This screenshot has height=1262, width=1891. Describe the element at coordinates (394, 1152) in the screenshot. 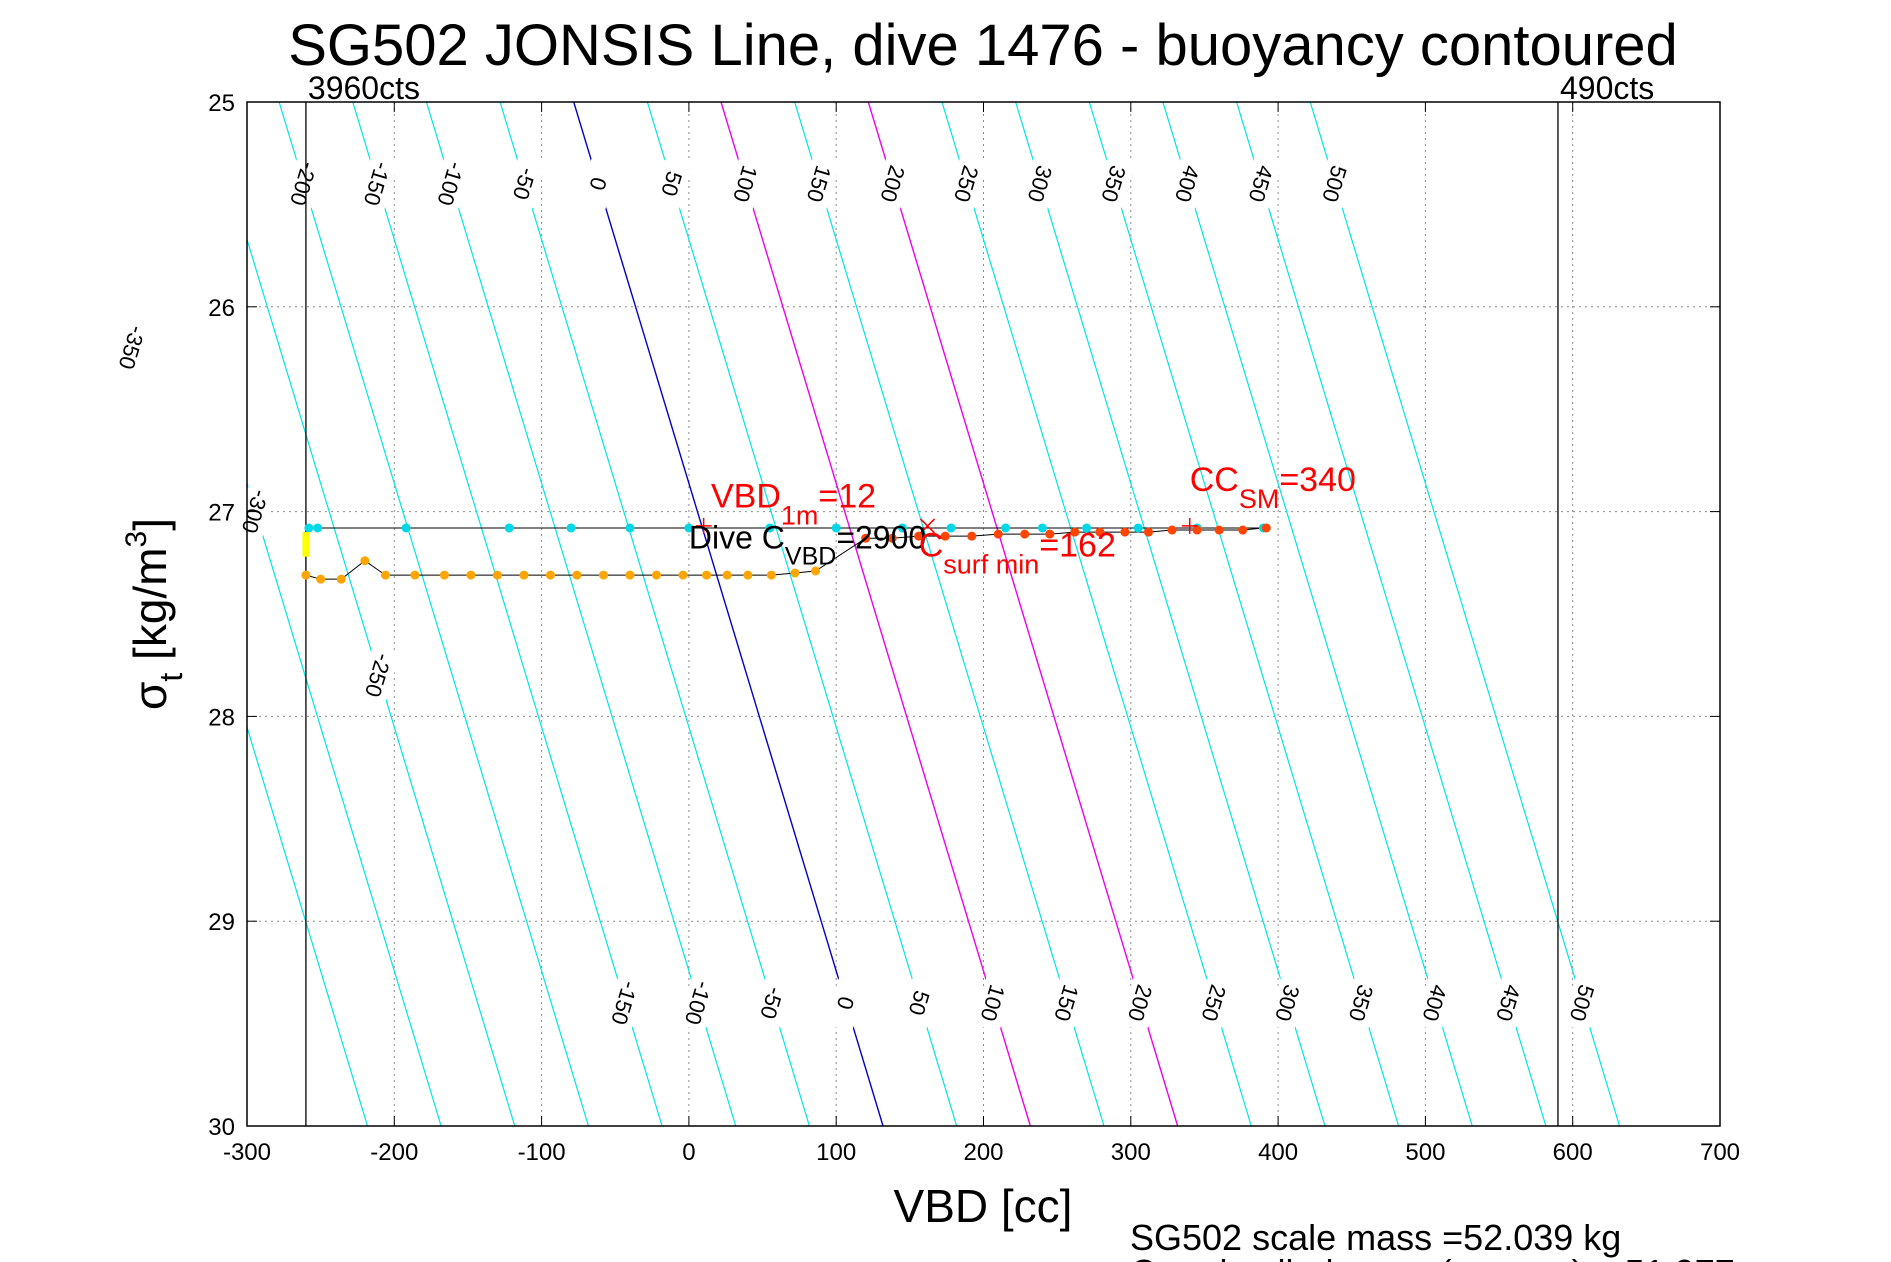

I see `x-tick-label: -200` at that location.